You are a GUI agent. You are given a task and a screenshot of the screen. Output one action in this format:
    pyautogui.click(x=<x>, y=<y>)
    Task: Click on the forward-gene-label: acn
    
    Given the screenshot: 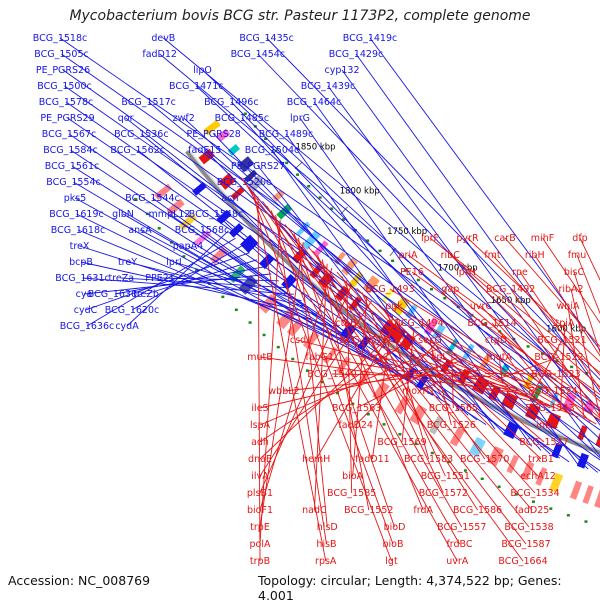 What is the action you would take?
    pyautogui.click(x=229, y=198)
    